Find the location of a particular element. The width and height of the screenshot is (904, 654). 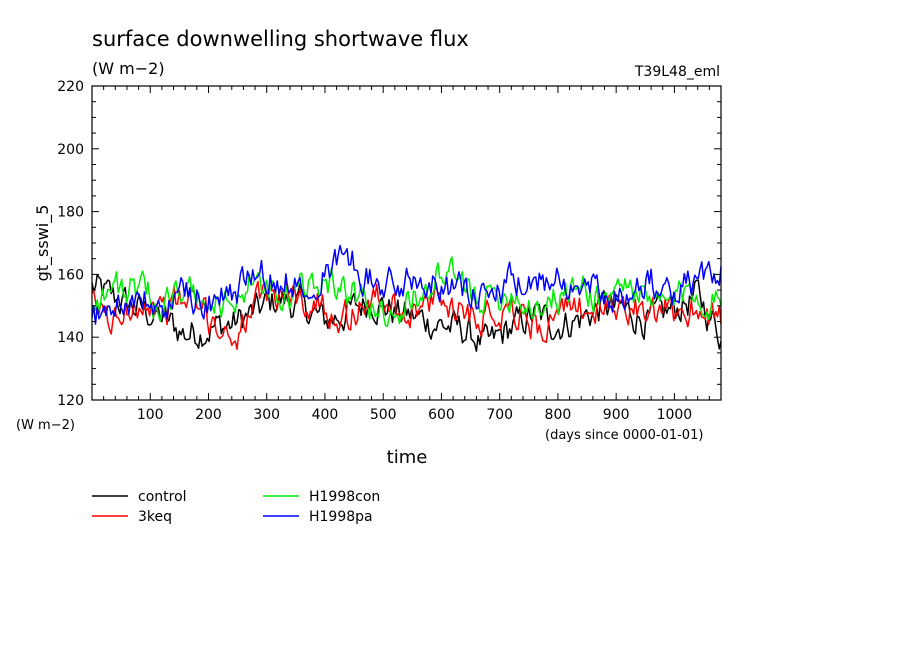

x-tick-label: 100 is located at coordinates (150, 415).